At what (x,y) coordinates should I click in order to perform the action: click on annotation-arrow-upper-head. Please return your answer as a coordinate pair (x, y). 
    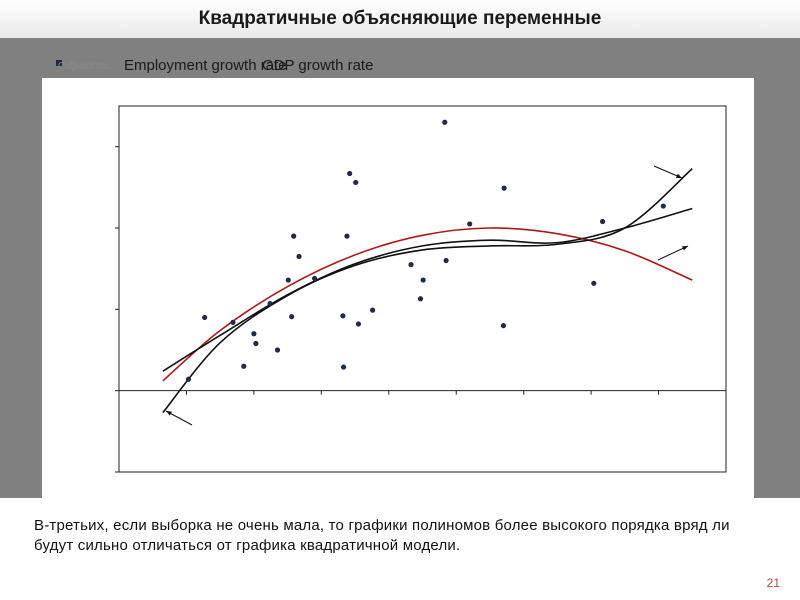
    Looking at the image, I should click on (679, 175).